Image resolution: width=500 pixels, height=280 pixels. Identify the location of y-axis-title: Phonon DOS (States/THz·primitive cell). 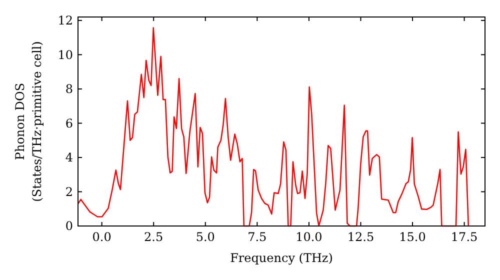
(28, 121).